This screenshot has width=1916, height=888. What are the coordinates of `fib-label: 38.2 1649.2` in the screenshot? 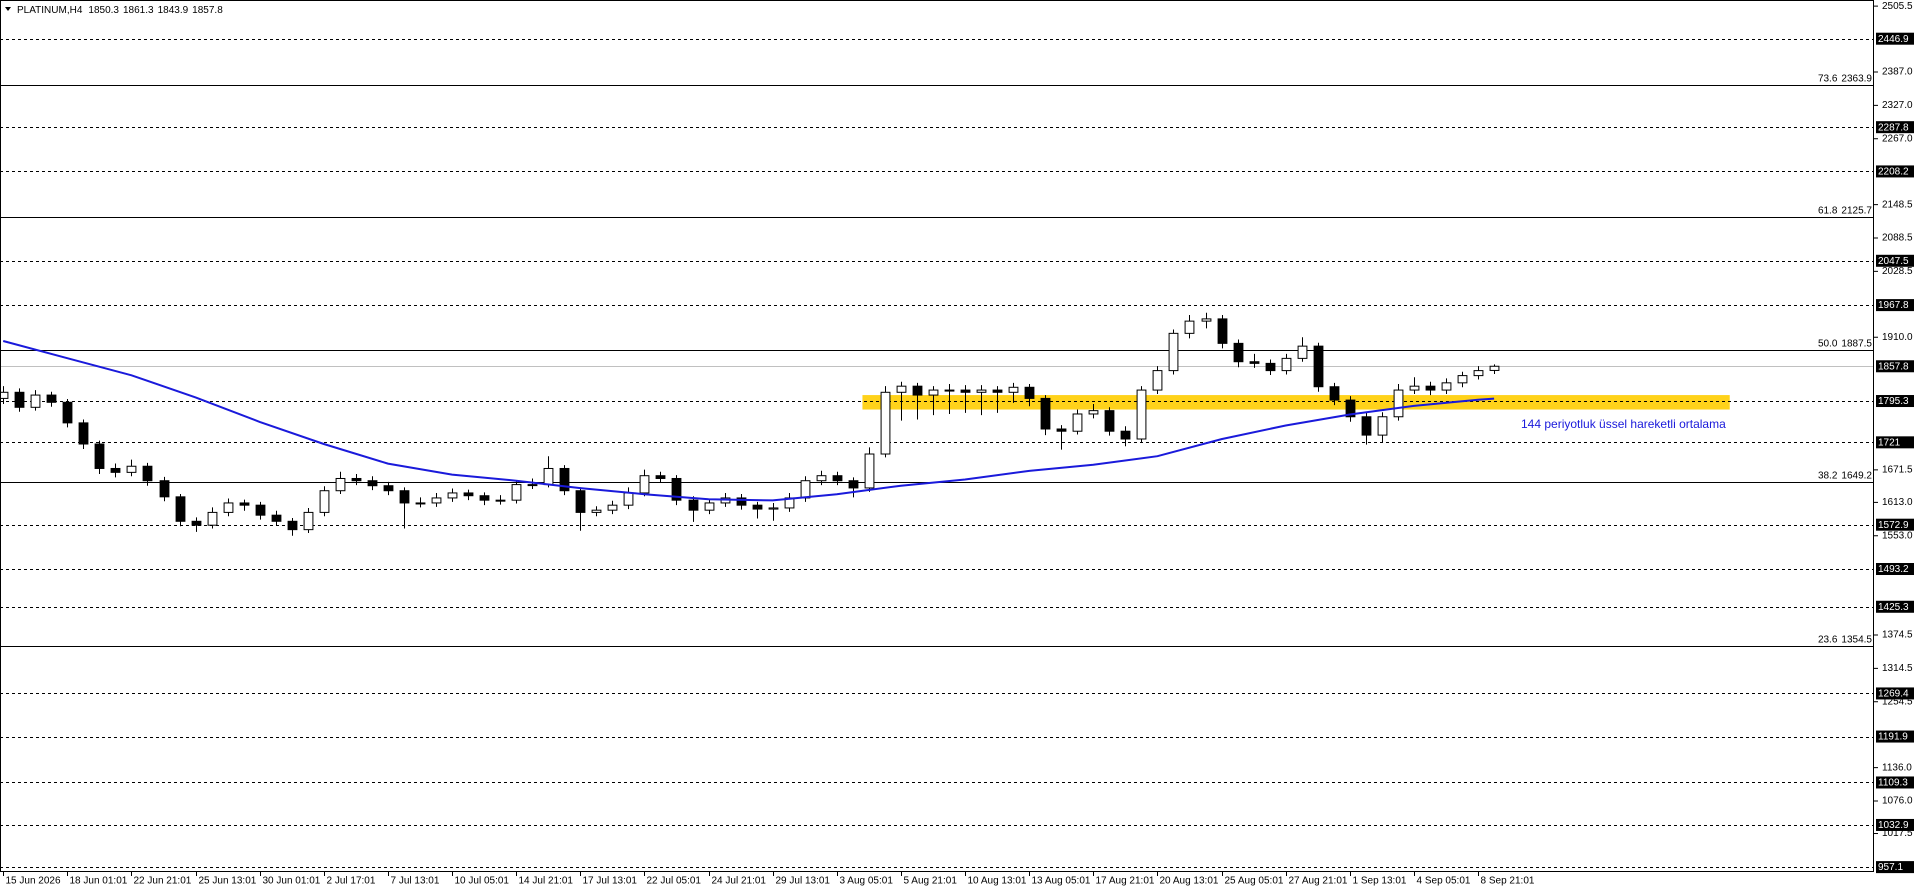 It's located at (1845, 475).